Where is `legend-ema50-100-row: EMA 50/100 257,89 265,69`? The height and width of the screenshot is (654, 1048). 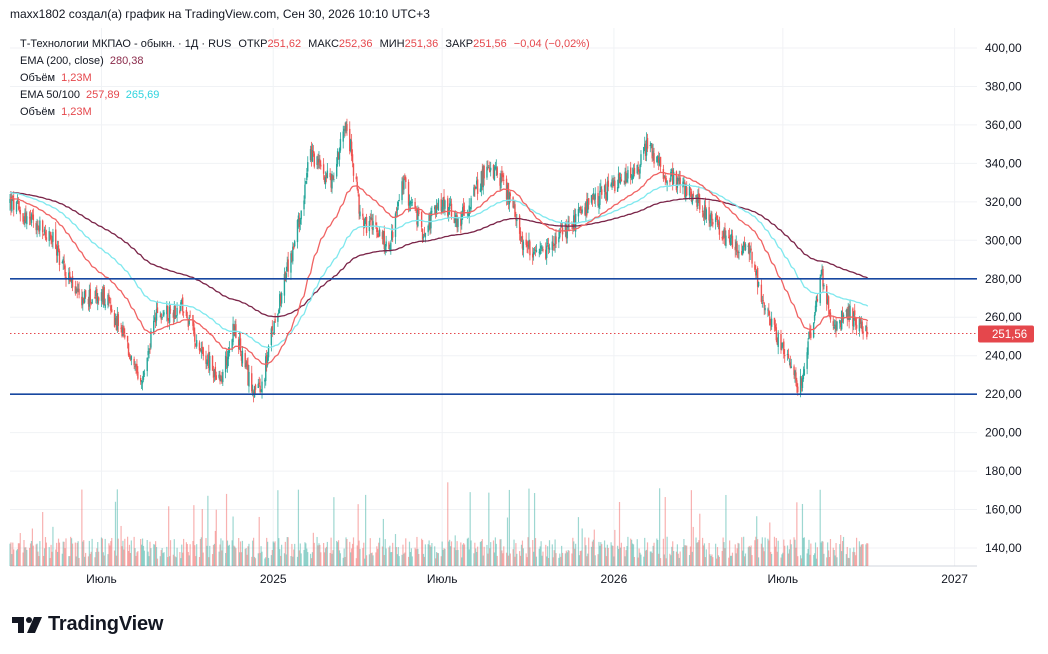
legend-ema50-100-row: EMA 50/100 257,89 265,69 is located at coordinates (305, 95).